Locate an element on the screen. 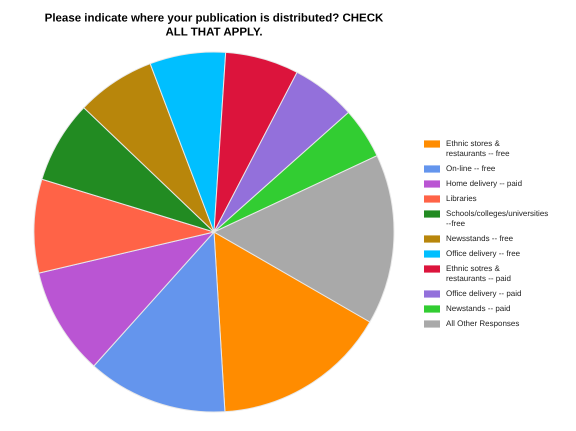 The image size is (576, 431). legend-label: Home delivery -- paid is located at coordinates (484, 183).